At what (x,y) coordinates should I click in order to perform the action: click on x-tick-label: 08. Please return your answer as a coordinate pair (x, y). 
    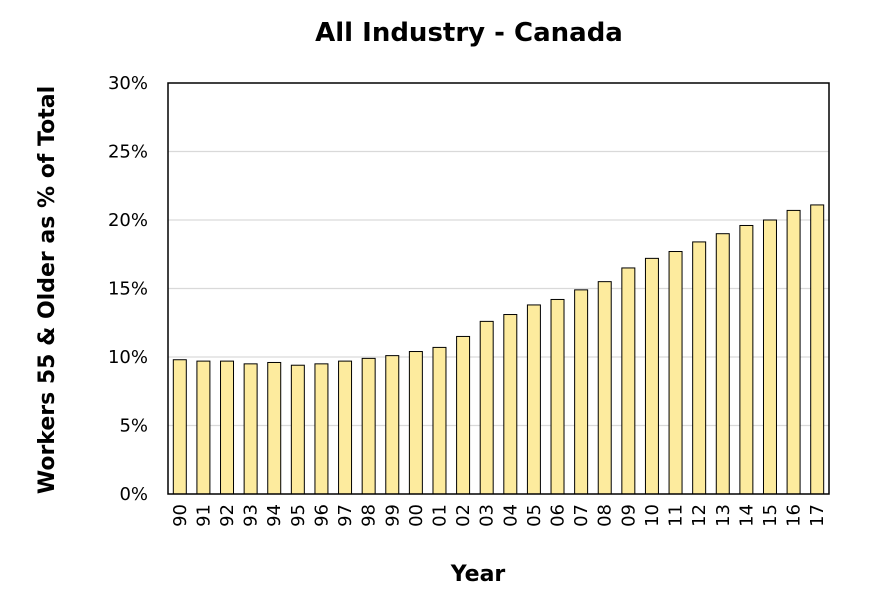
    Looking at the image, I should click on (605, 515).